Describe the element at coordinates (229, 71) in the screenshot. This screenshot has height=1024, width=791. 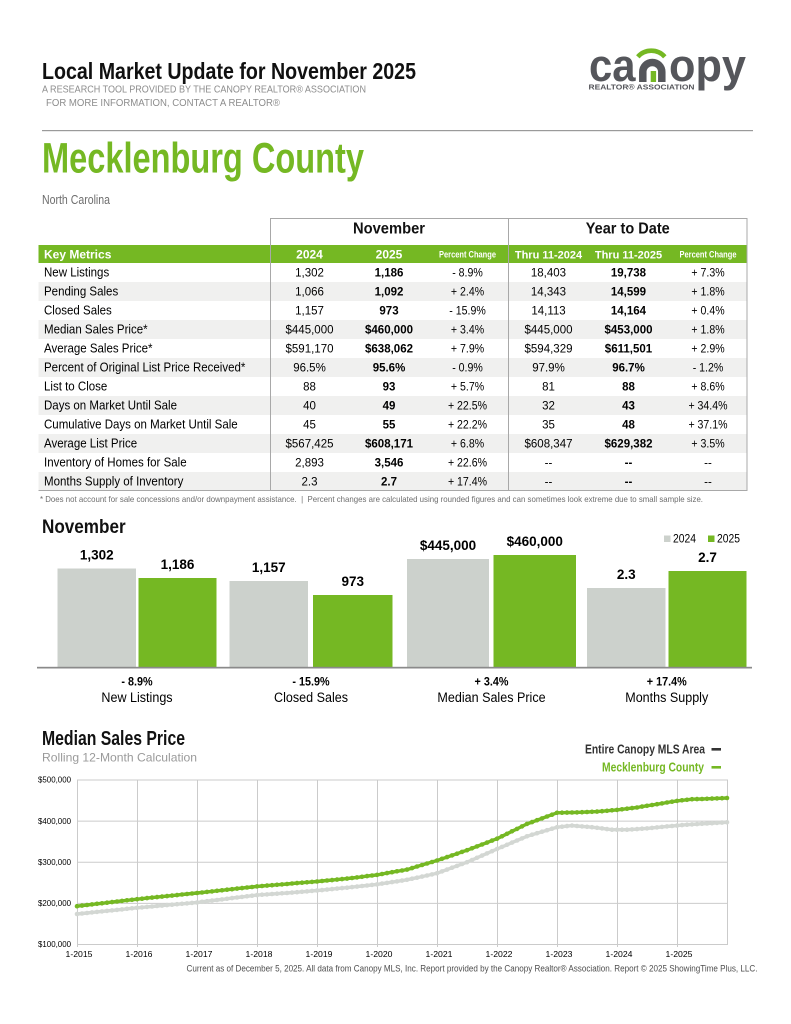
I see `svg-text:Local Market Update for Novemb: Local Market Update for November 2025` at that location.